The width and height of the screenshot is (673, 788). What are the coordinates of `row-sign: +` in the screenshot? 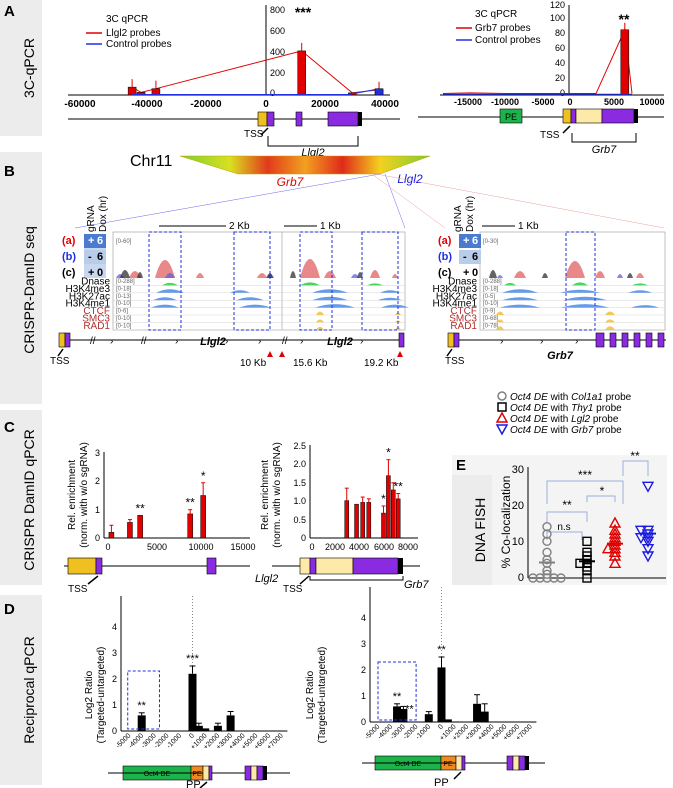 It's located at (466, 241).